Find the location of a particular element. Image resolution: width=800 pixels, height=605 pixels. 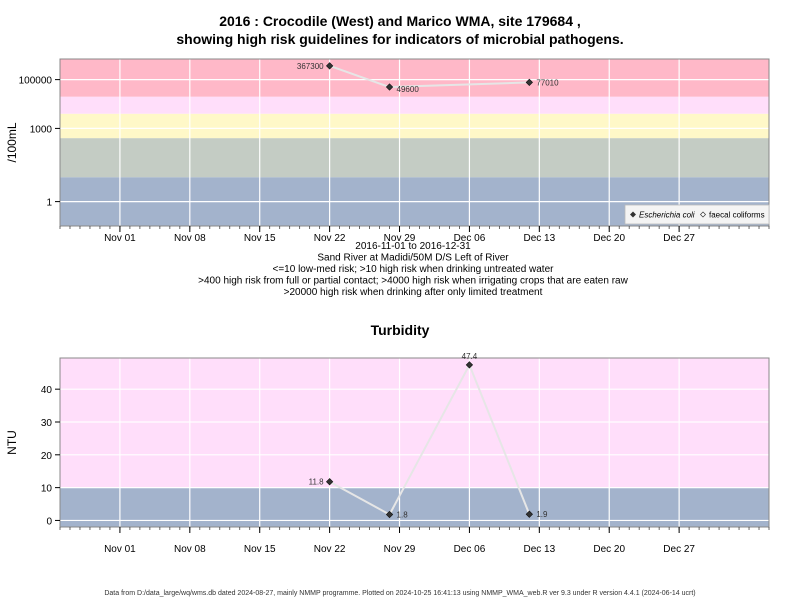

chart-note: 2016-11-01 to 2016-12-31 is located at coordinates (413, 246).